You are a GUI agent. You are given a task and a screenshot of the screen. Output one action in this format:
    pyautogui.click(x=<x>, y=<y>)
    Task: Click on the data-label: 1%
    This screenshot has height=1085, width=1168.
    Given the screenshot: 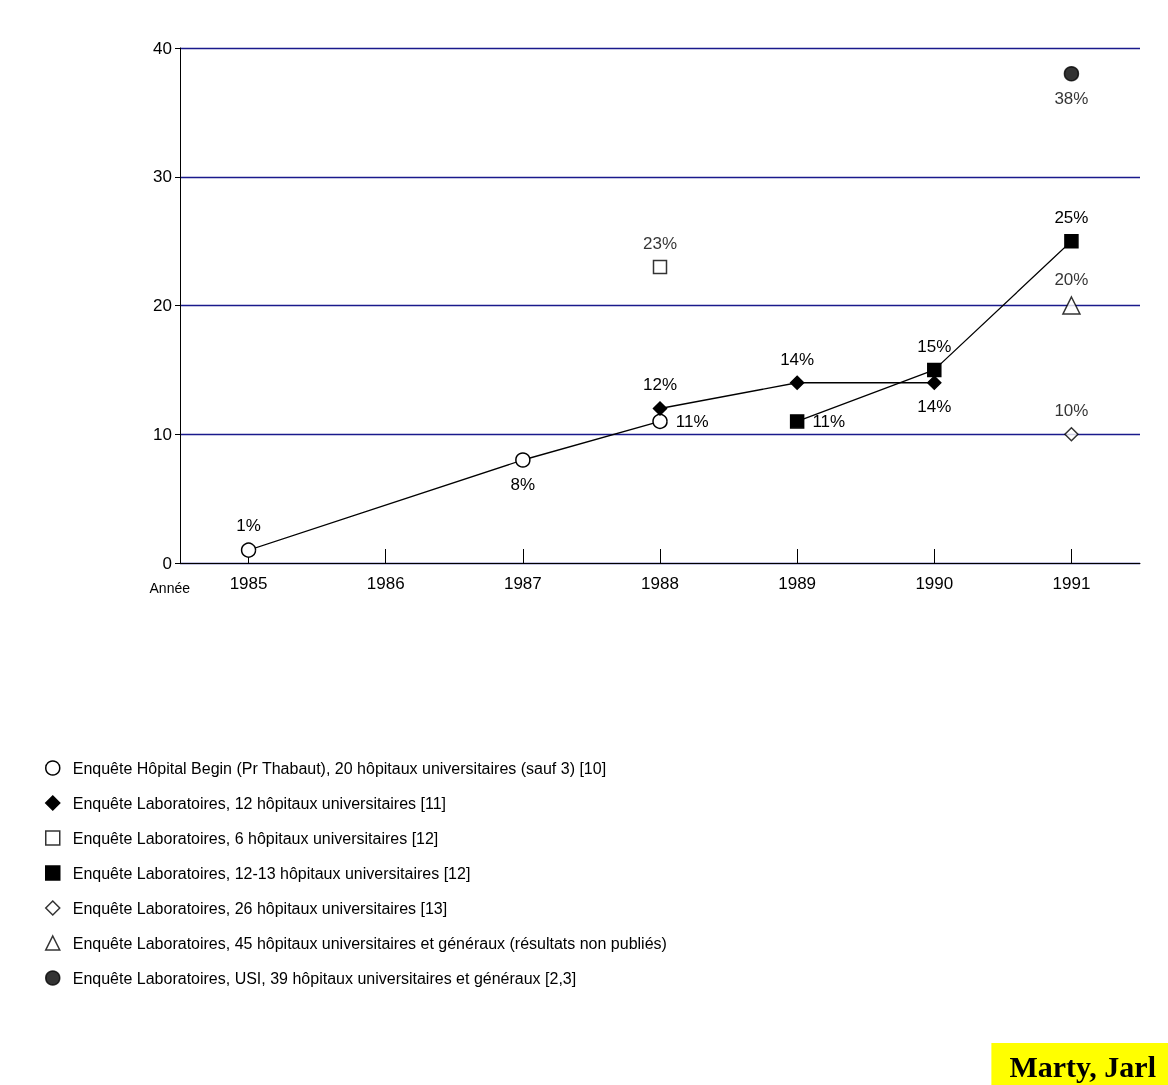 What is the action you would take?
    pyautogui.click(x=248, y=526)
    